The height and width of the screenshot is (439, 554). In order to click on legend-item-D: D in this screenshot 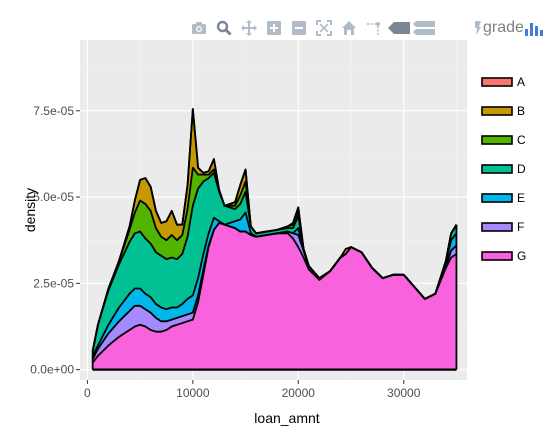, I will do `click(503, 169)`.